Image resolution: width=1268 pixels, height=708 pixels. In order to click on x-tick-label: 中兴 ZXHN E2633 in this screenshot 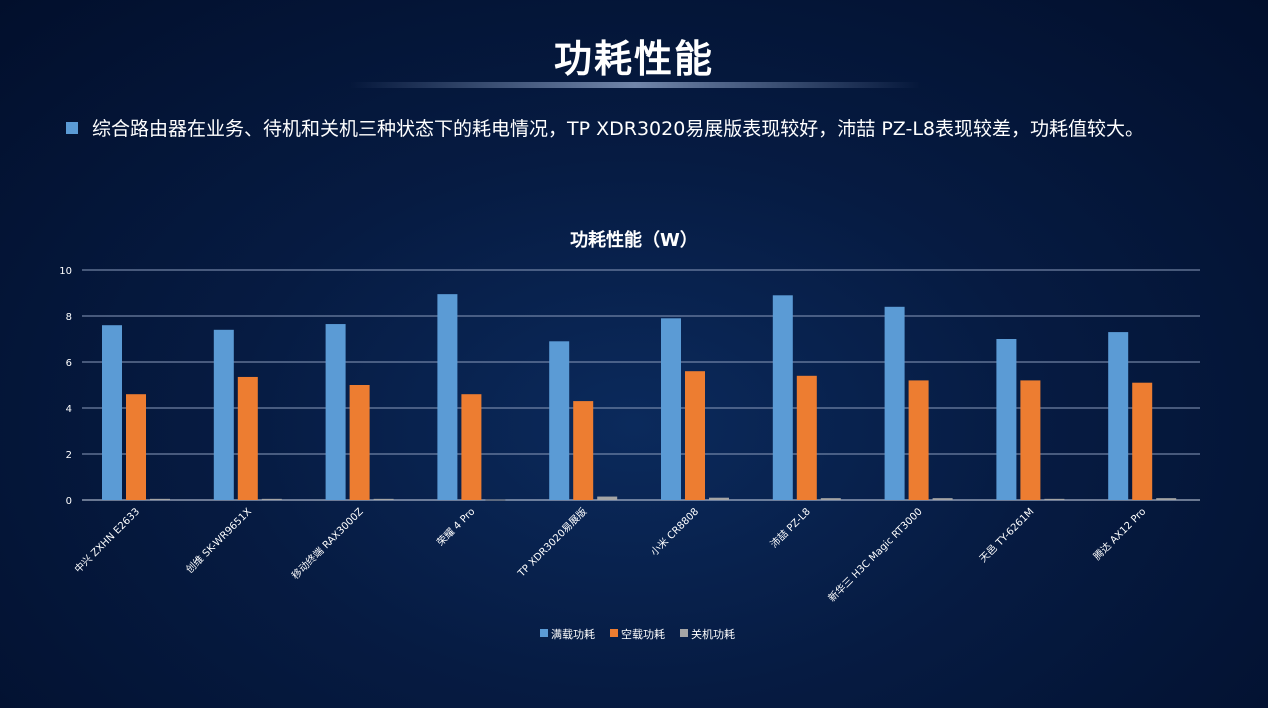, I will do `click(107, 540)`.